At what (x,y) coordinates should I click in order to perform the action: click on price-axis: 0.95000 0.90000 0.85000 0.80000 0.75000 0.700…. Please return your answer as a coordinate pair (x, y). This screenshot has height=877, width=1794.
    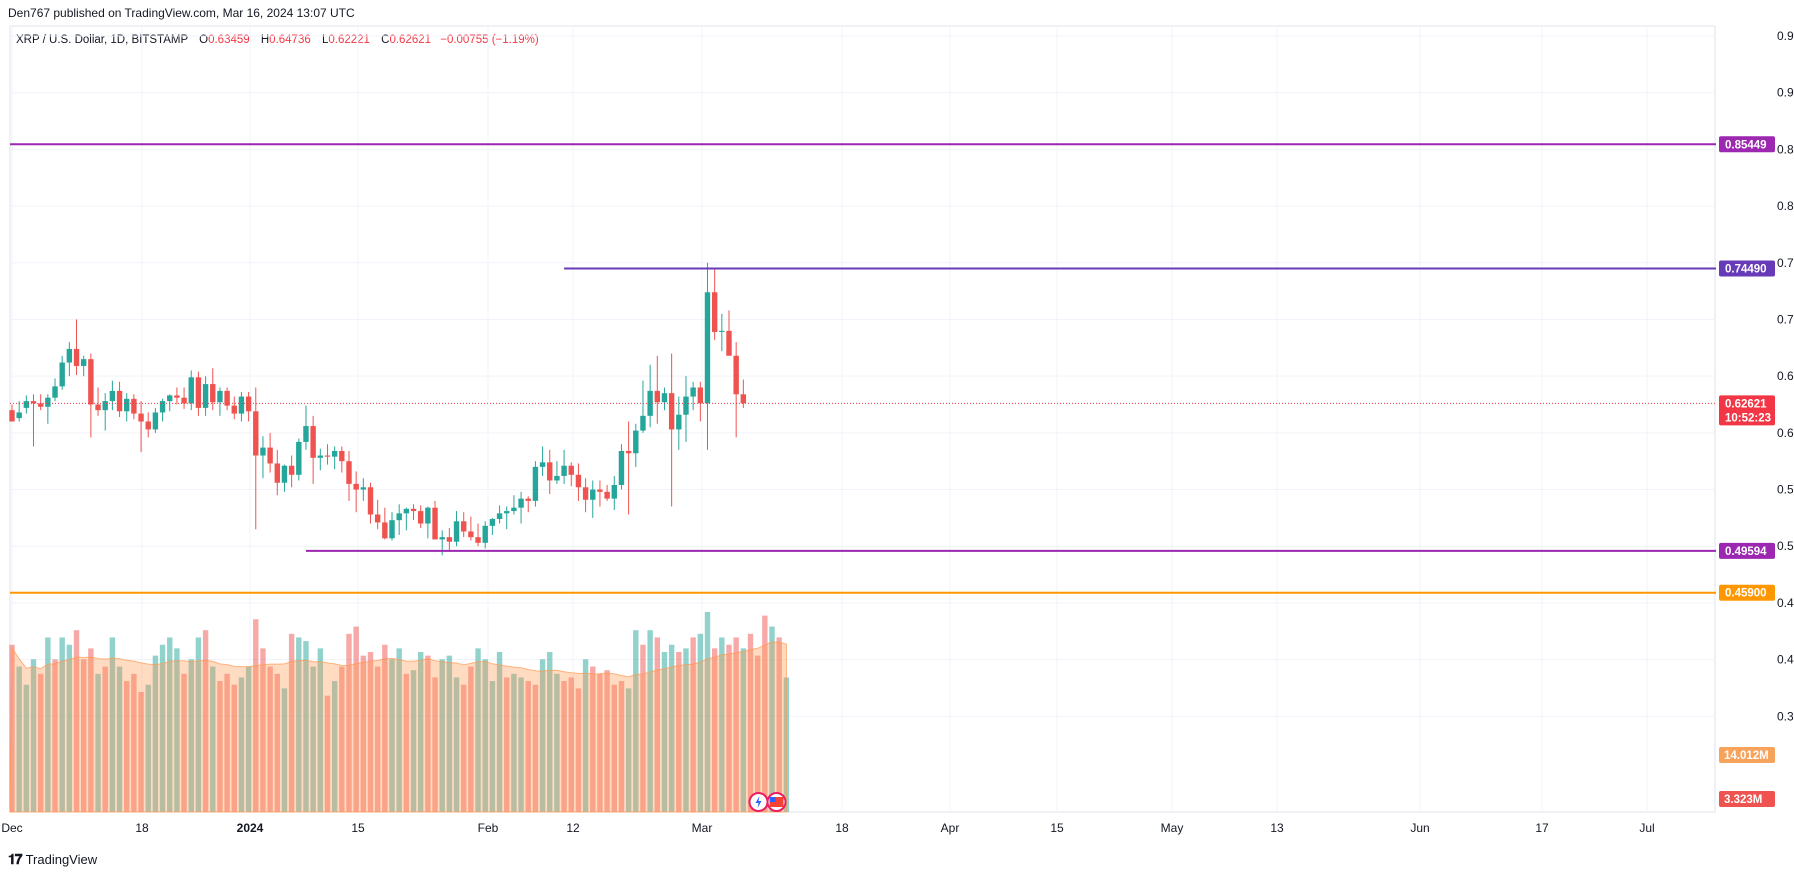
    Looking at the image, I should click on (1785, 376).